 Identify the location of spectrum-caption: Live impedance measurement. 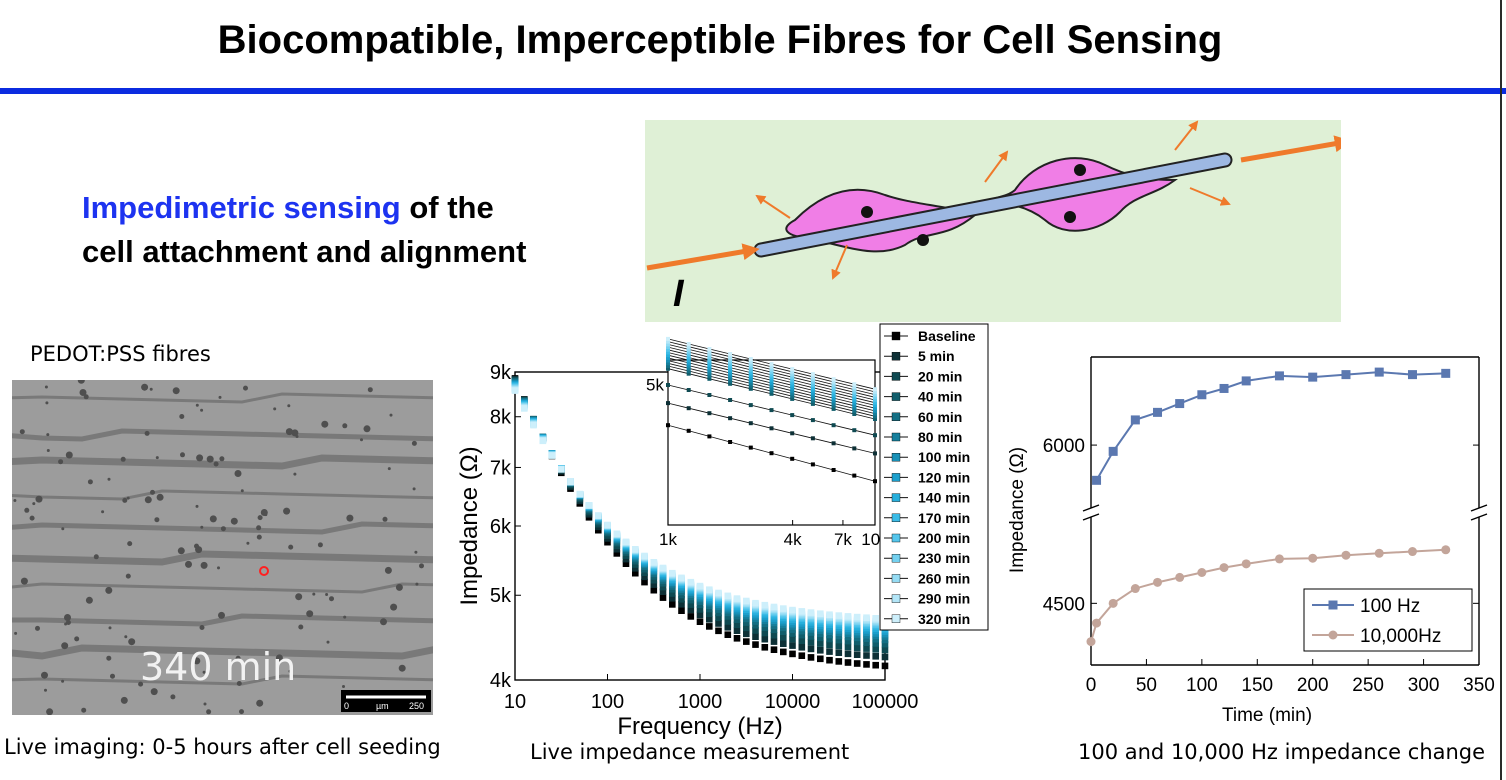
(690, 752).